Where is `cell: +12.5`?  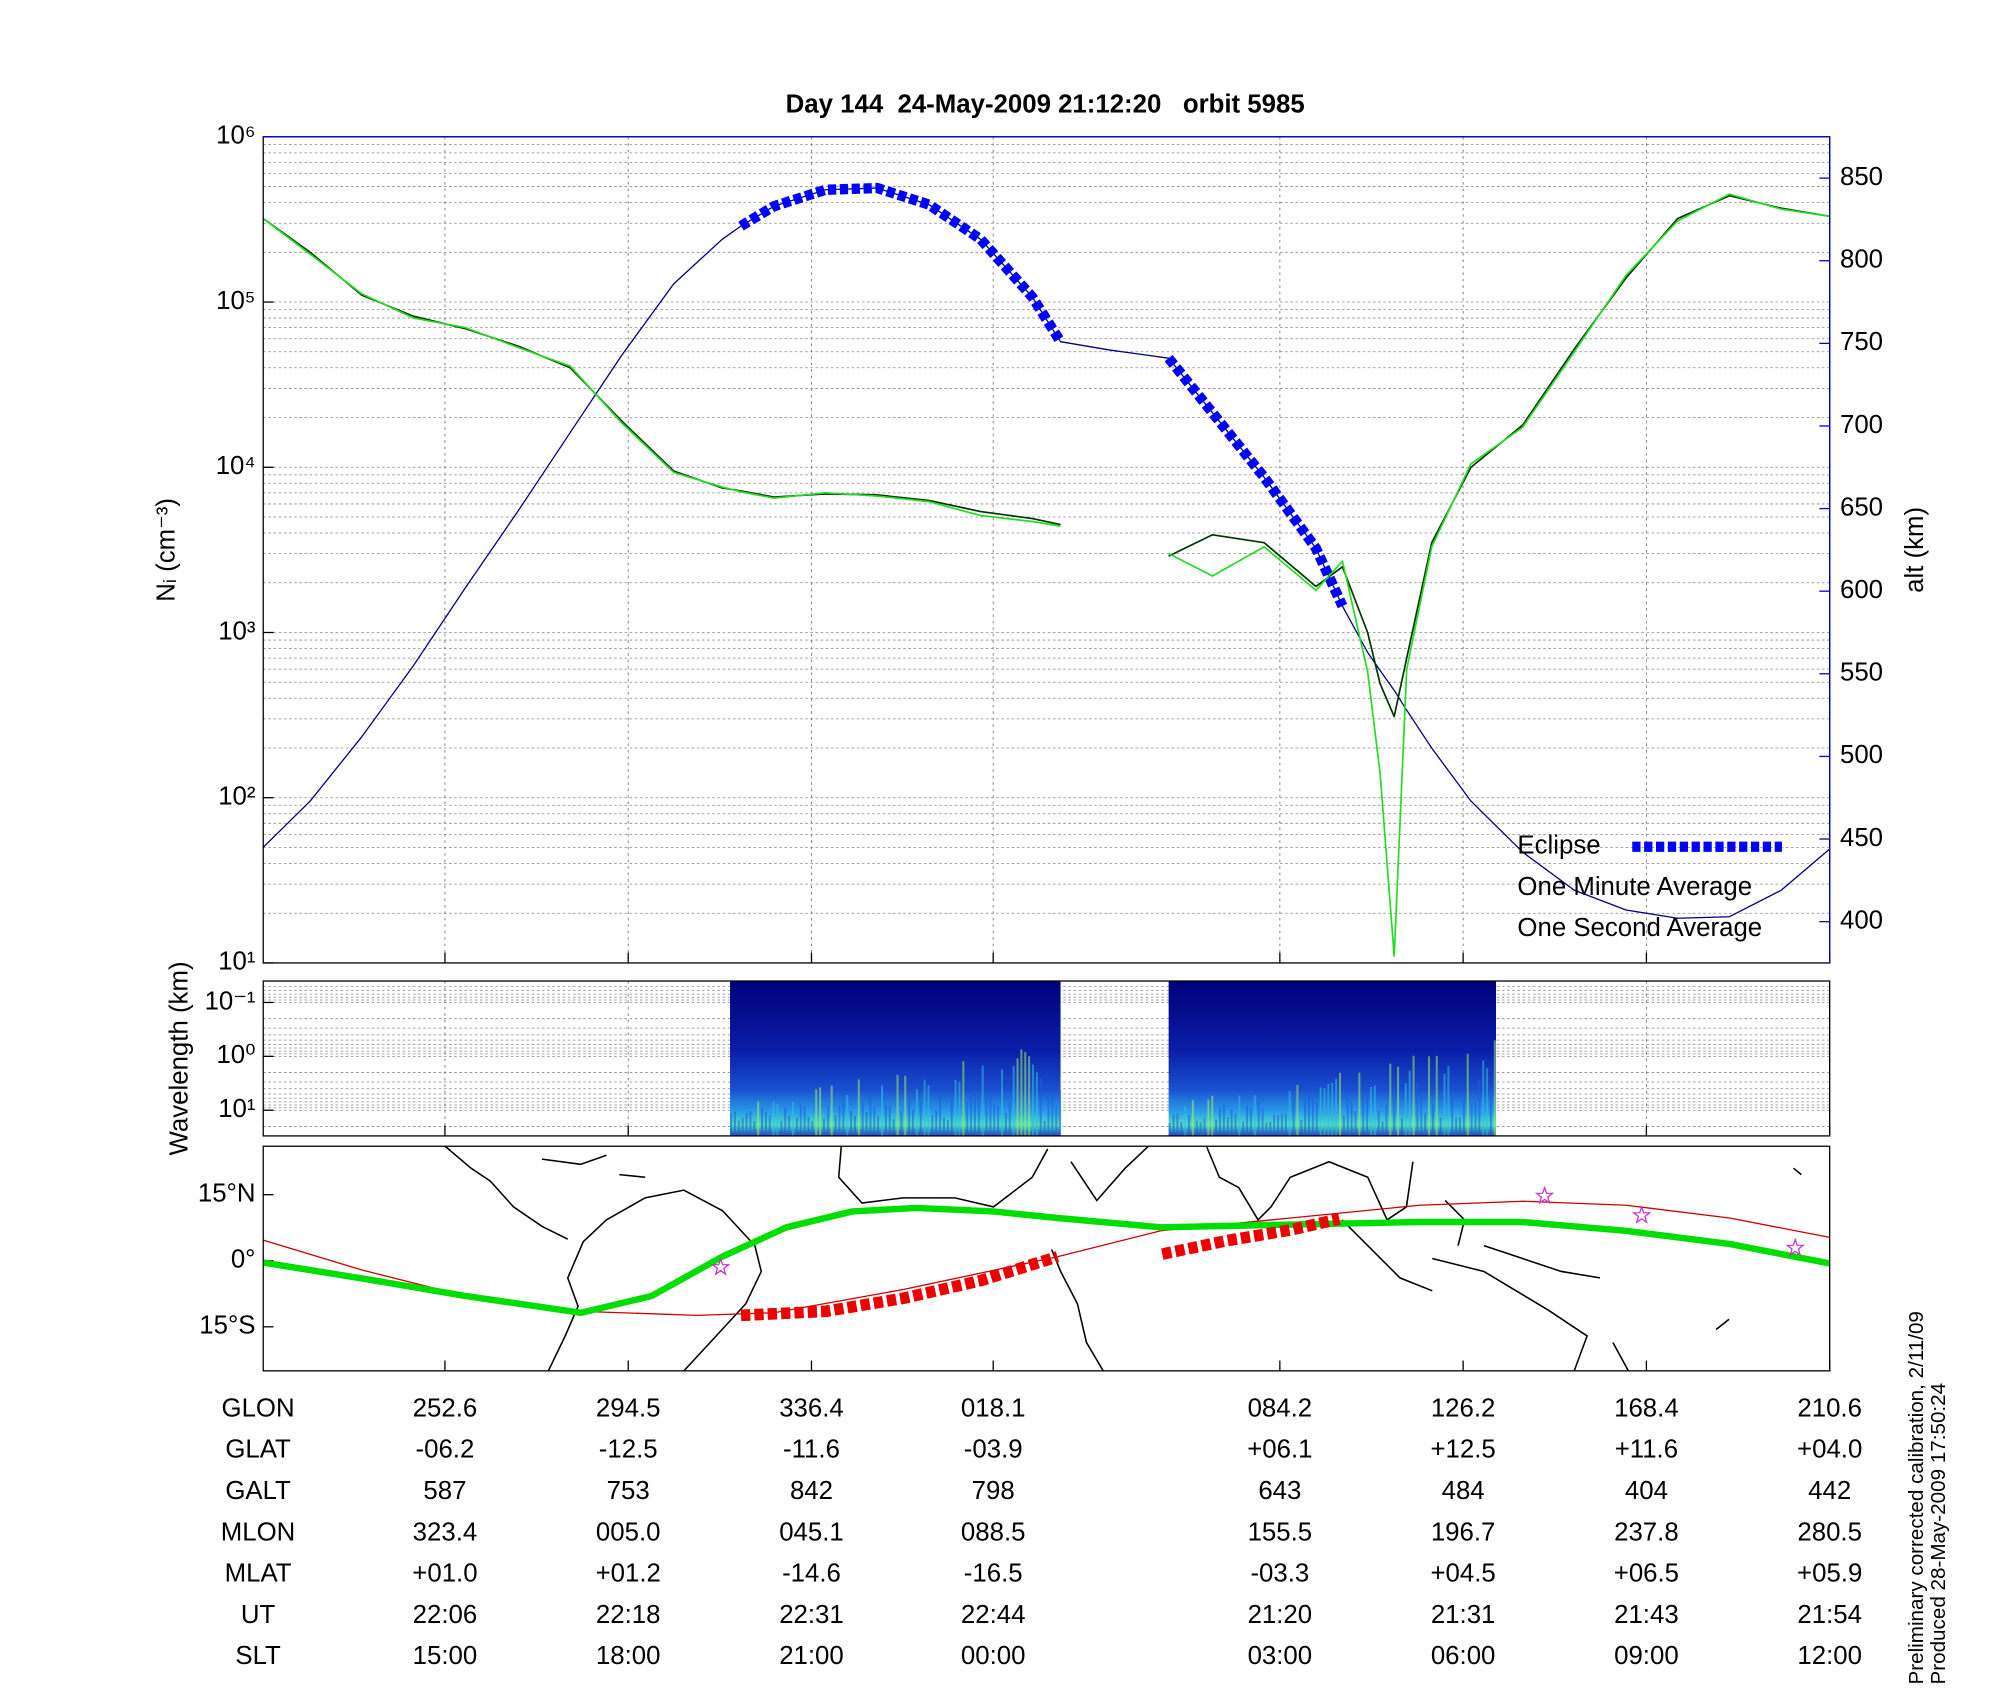
cell: +12.5 is located at coordinates (1462, 1450).